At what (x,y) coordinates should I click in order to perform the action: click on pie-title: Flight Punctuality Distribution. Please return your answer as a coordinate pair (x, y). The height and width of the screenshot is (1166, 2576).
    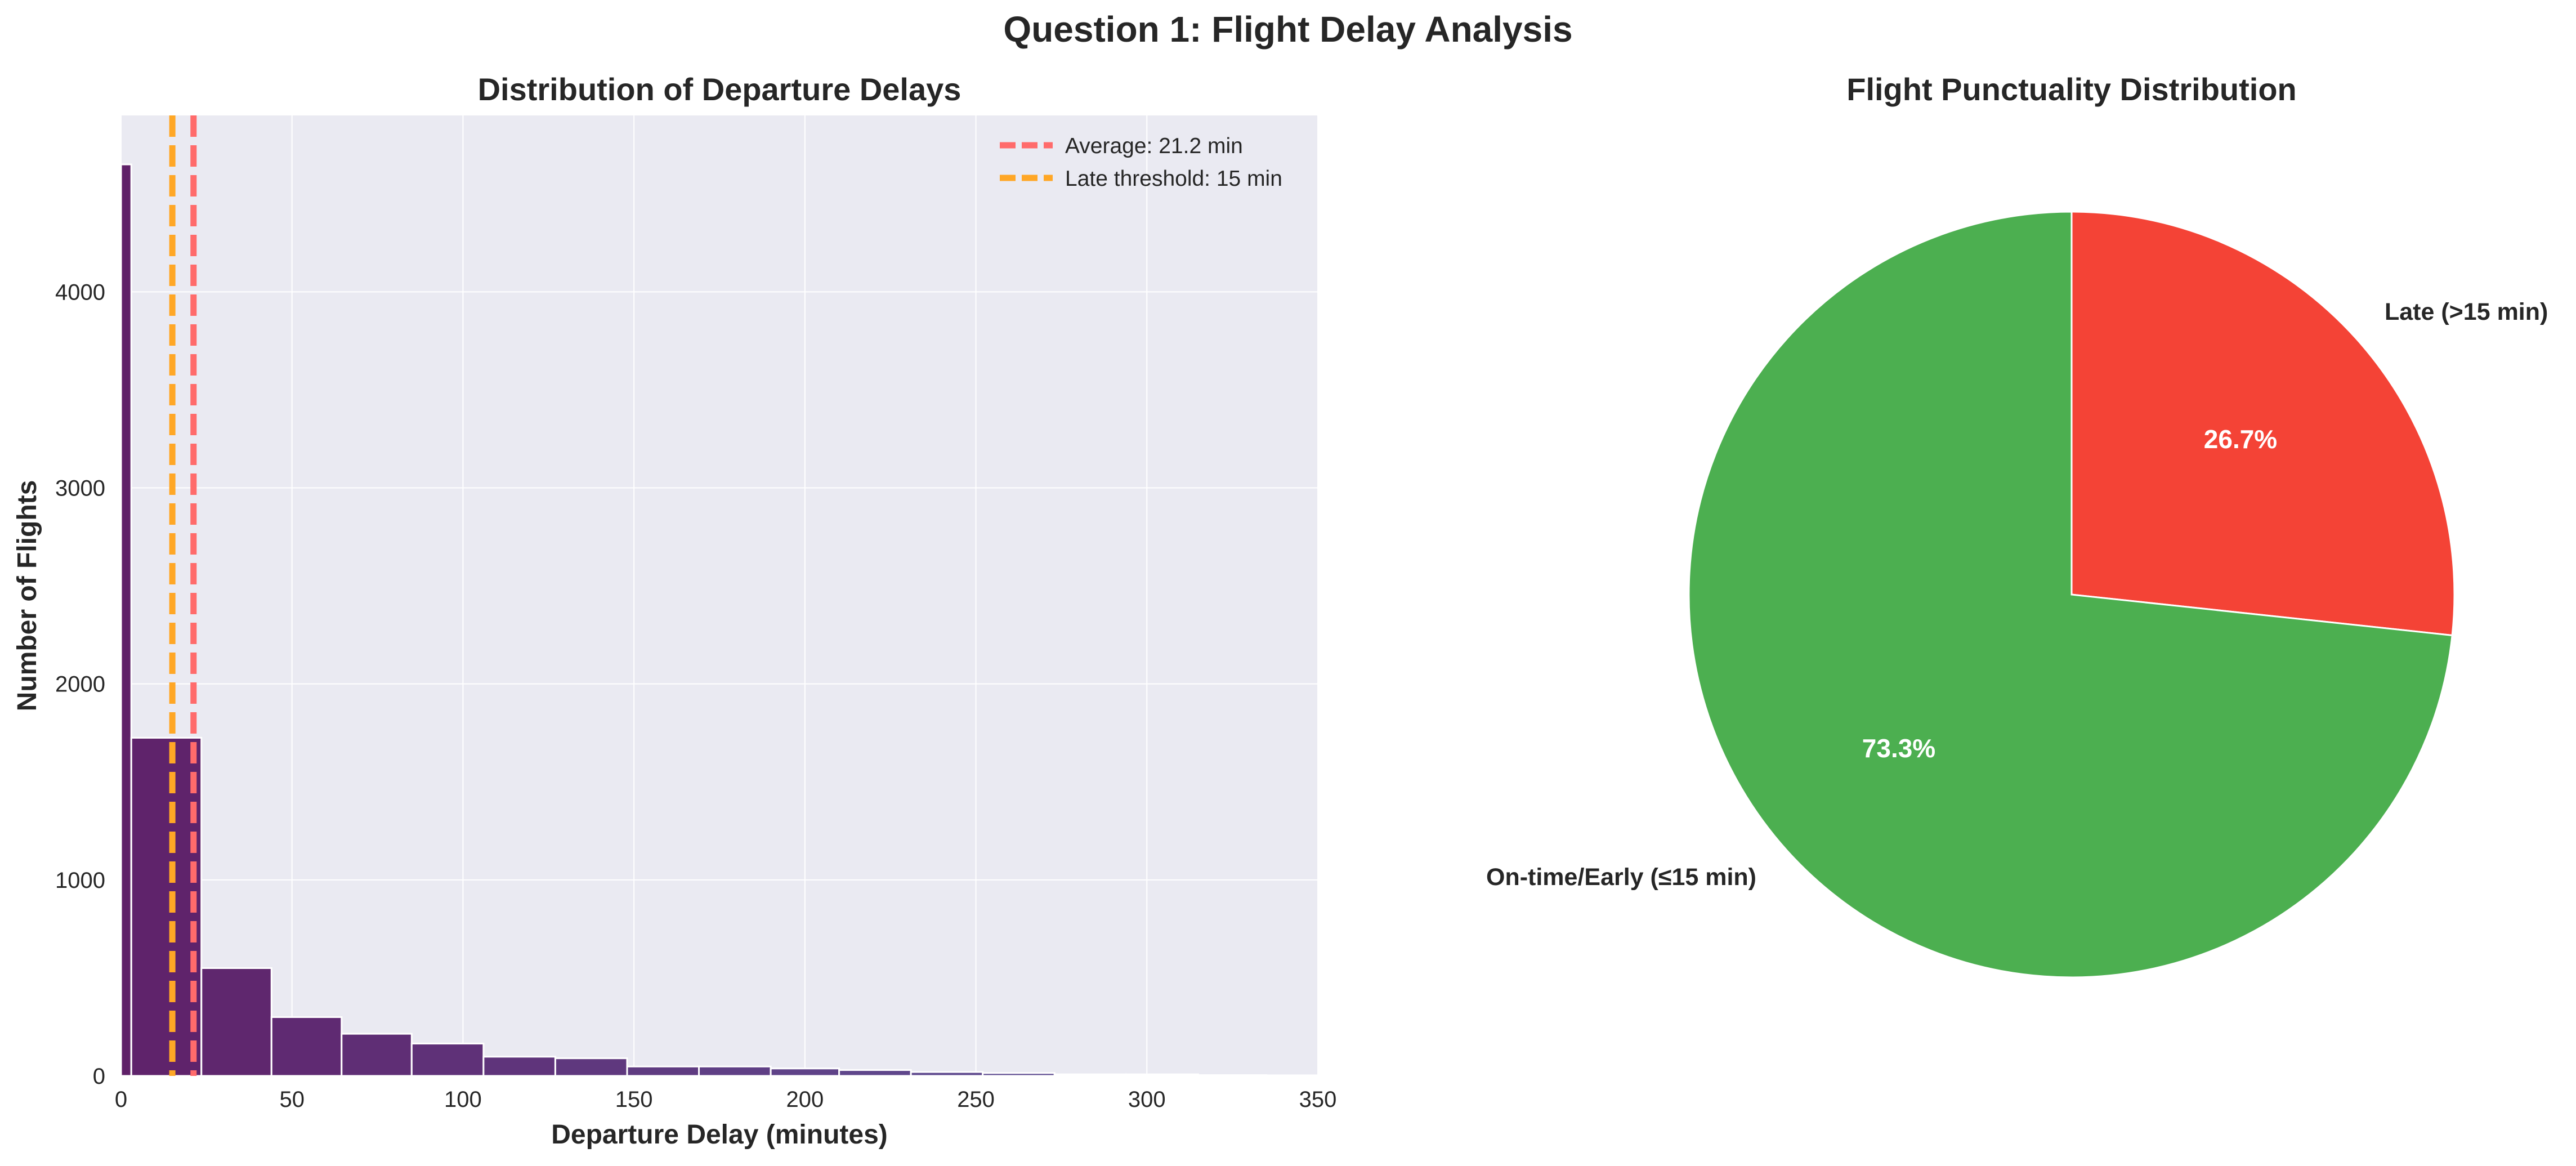
    Looking at the image, I should click on (2071, 89).